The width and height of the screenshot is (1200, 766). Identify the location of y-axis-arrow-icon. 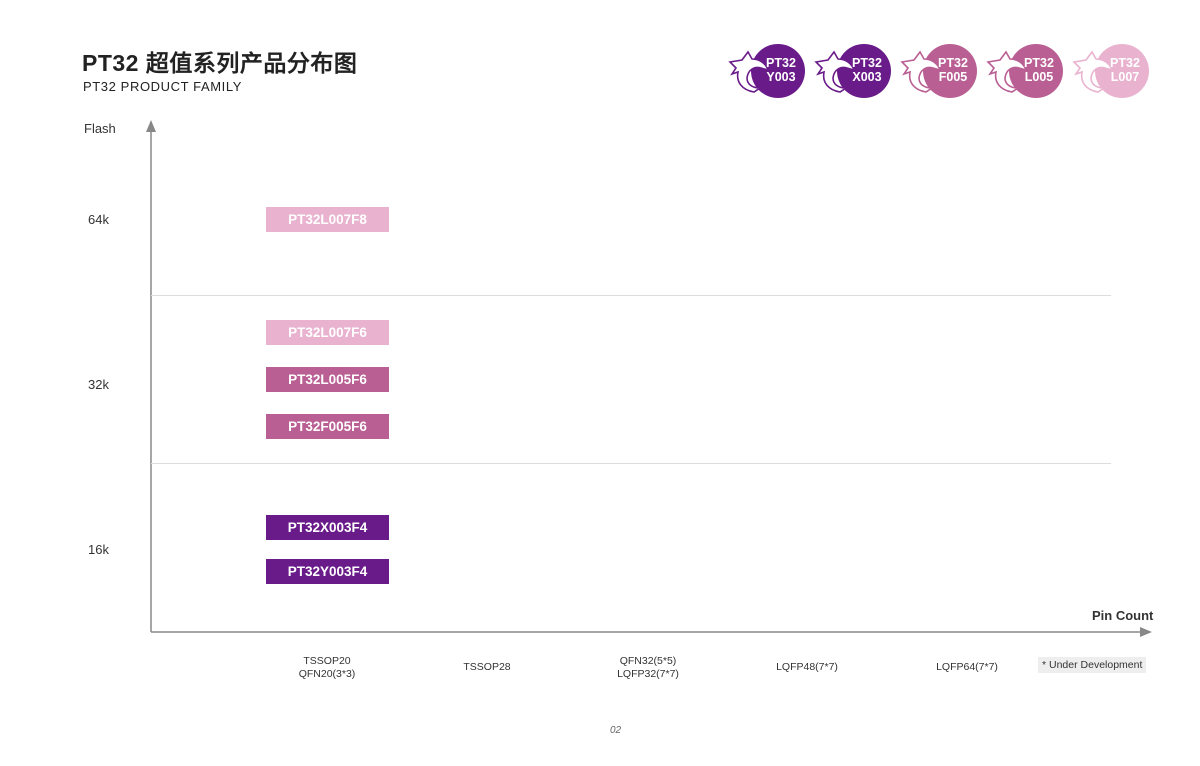
(151, 126).